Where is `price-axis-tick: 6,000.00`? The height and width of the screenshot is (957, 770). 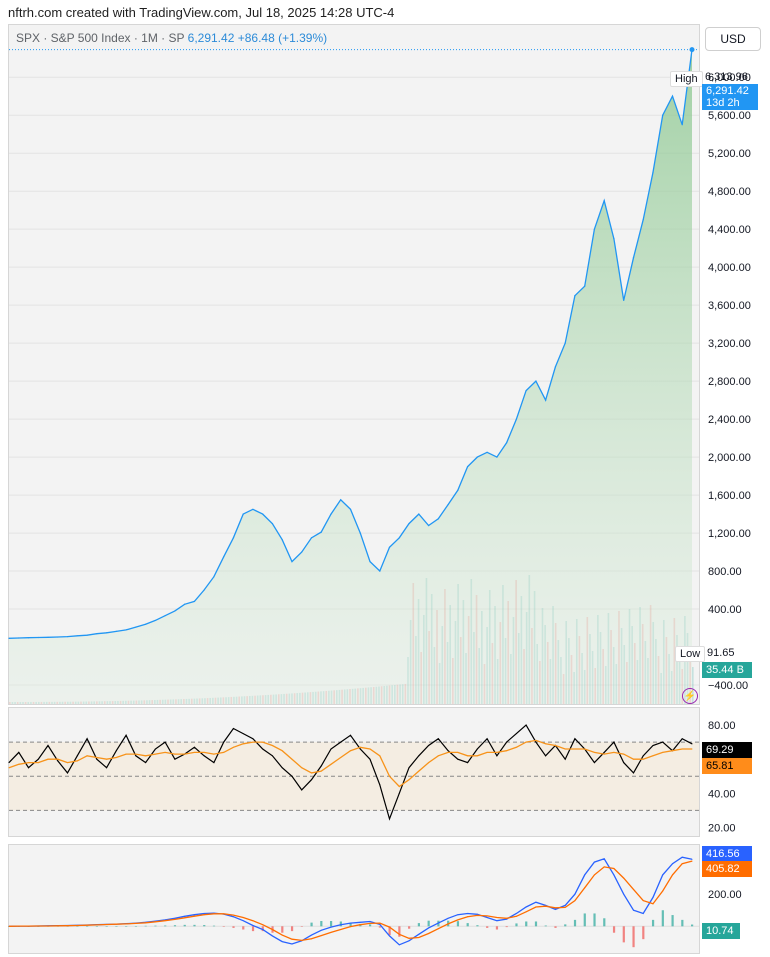
price-axis-tick: 6,000.00 is located at coordinates (729, 78).